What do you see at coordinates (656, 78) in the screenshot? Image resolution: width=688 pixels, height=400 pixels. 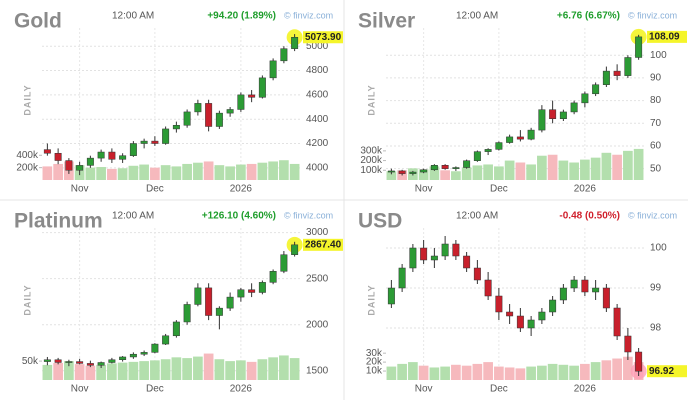 I see `y-tick-label: 90` at bounding box center [656, 78].